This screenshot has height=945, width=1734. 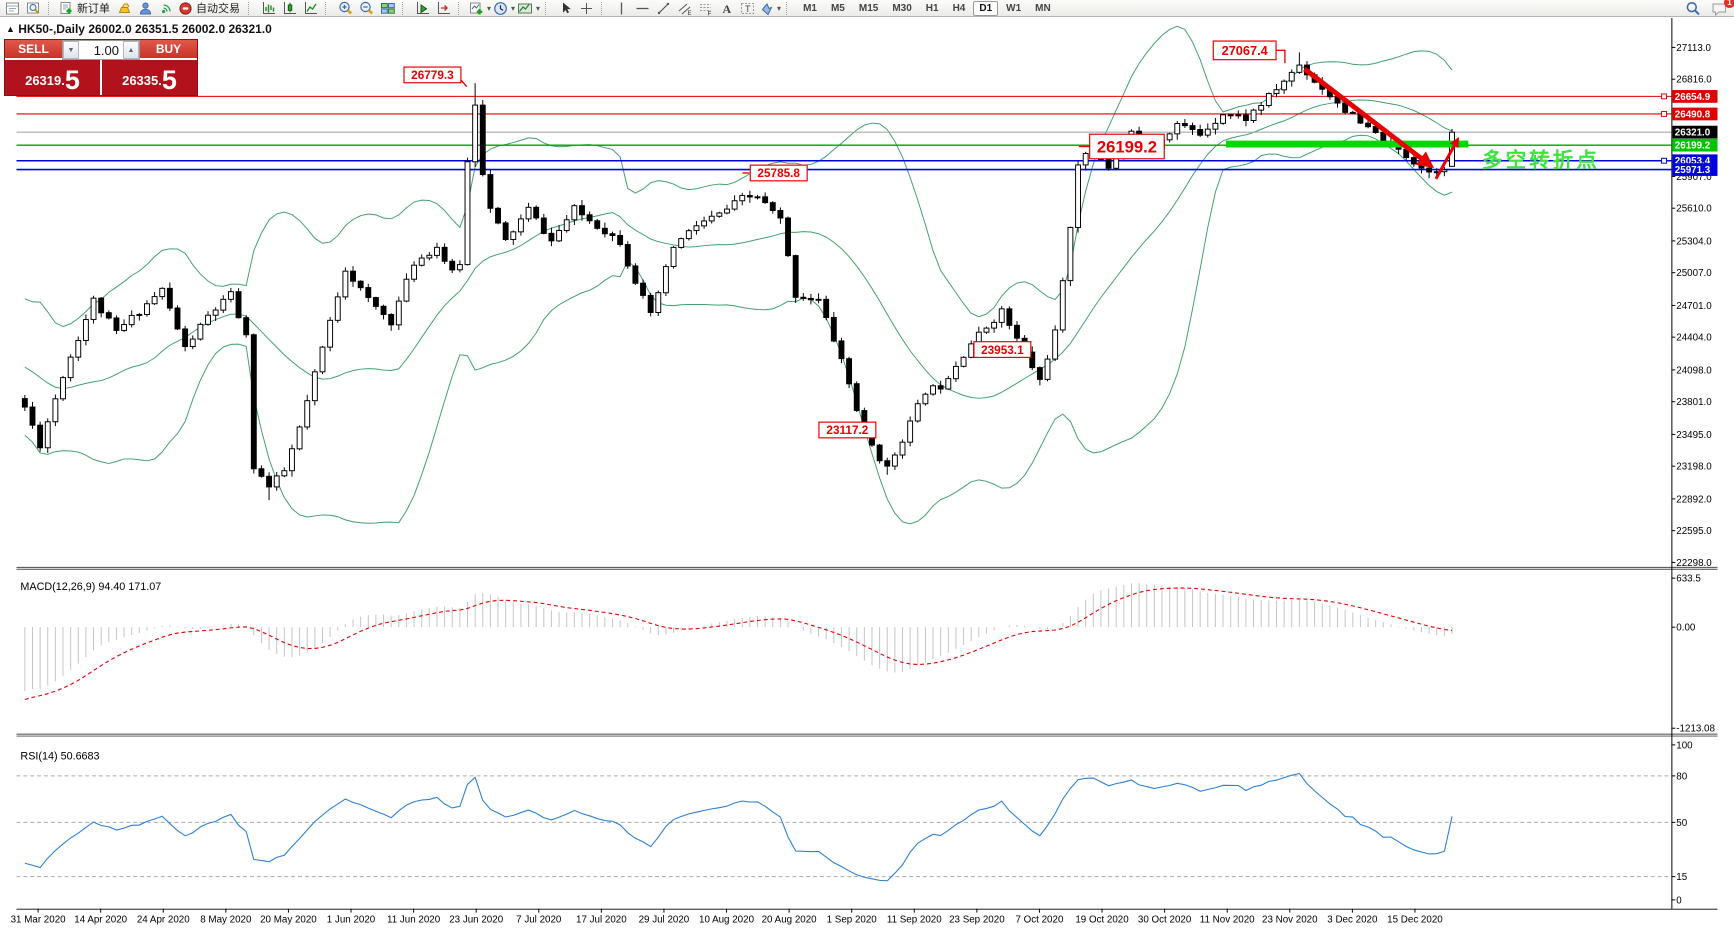 What do you see at coordinates (642, 8) in the screenshot?
I see `horizontal-line-tool-icon` at bounding box center [642, 8].